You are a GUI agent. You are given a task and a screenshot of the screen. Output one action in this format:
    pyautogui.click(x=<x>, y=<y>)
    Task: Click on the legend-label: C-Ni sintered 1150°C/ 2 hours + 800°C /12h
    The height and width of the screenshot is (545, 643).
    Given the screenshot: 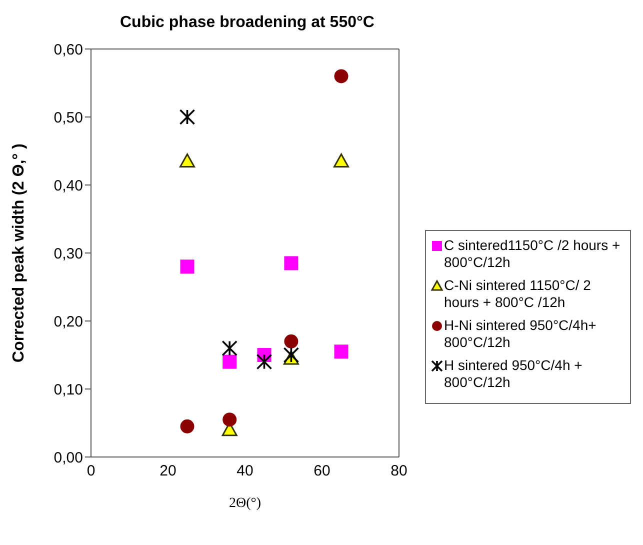 What is the action you would take?
    pyautogui.click(x=518, y=294)
    